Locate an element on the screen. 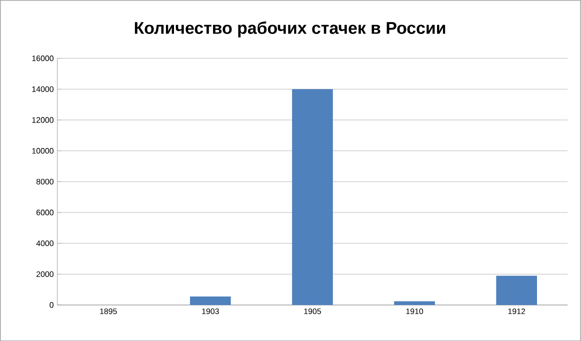 The width and height of the screenshot is (581, 341). chart-title: Количество рабочих стачек в России is located at coordinates (290, 29).